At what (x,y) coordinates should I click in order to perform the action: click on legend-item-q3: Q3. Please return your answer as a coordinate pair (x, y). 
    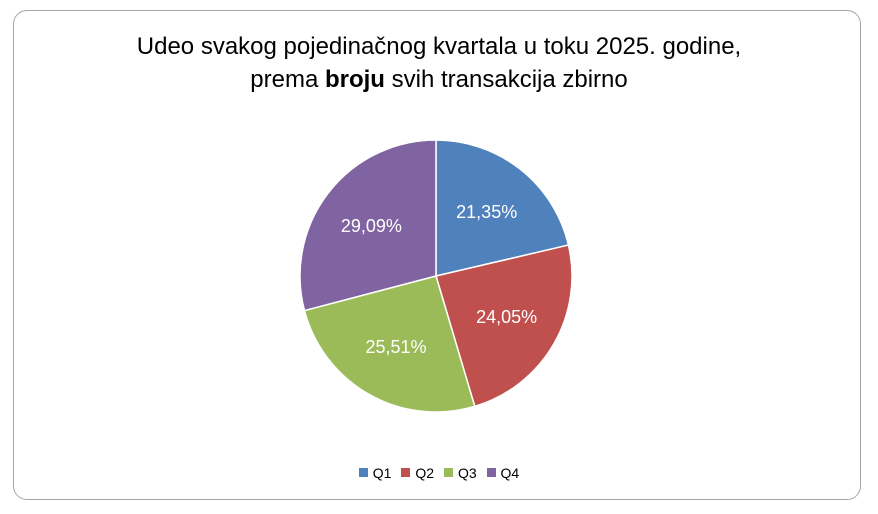
    Looking at the image, I should click on (460, 472).